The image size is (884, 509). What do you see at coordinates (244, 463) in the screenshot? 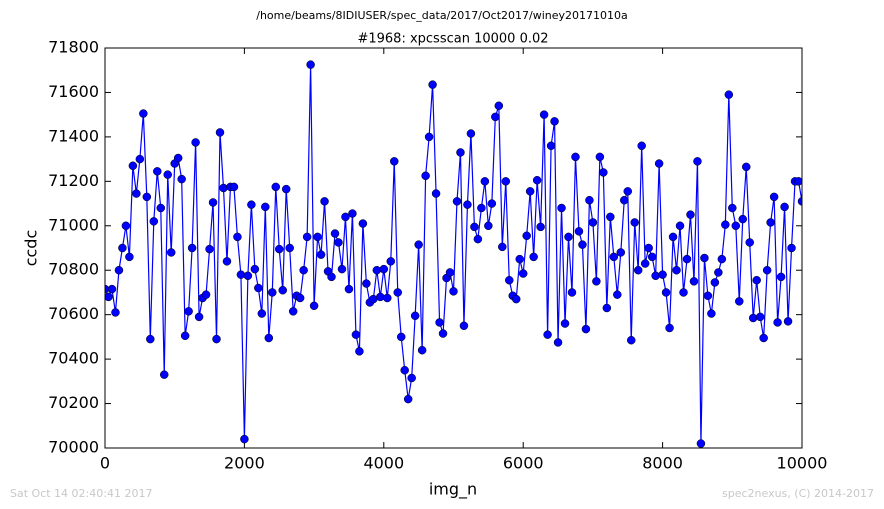
I see `x-tick-label: 2000` at bounding box center [244, 463].